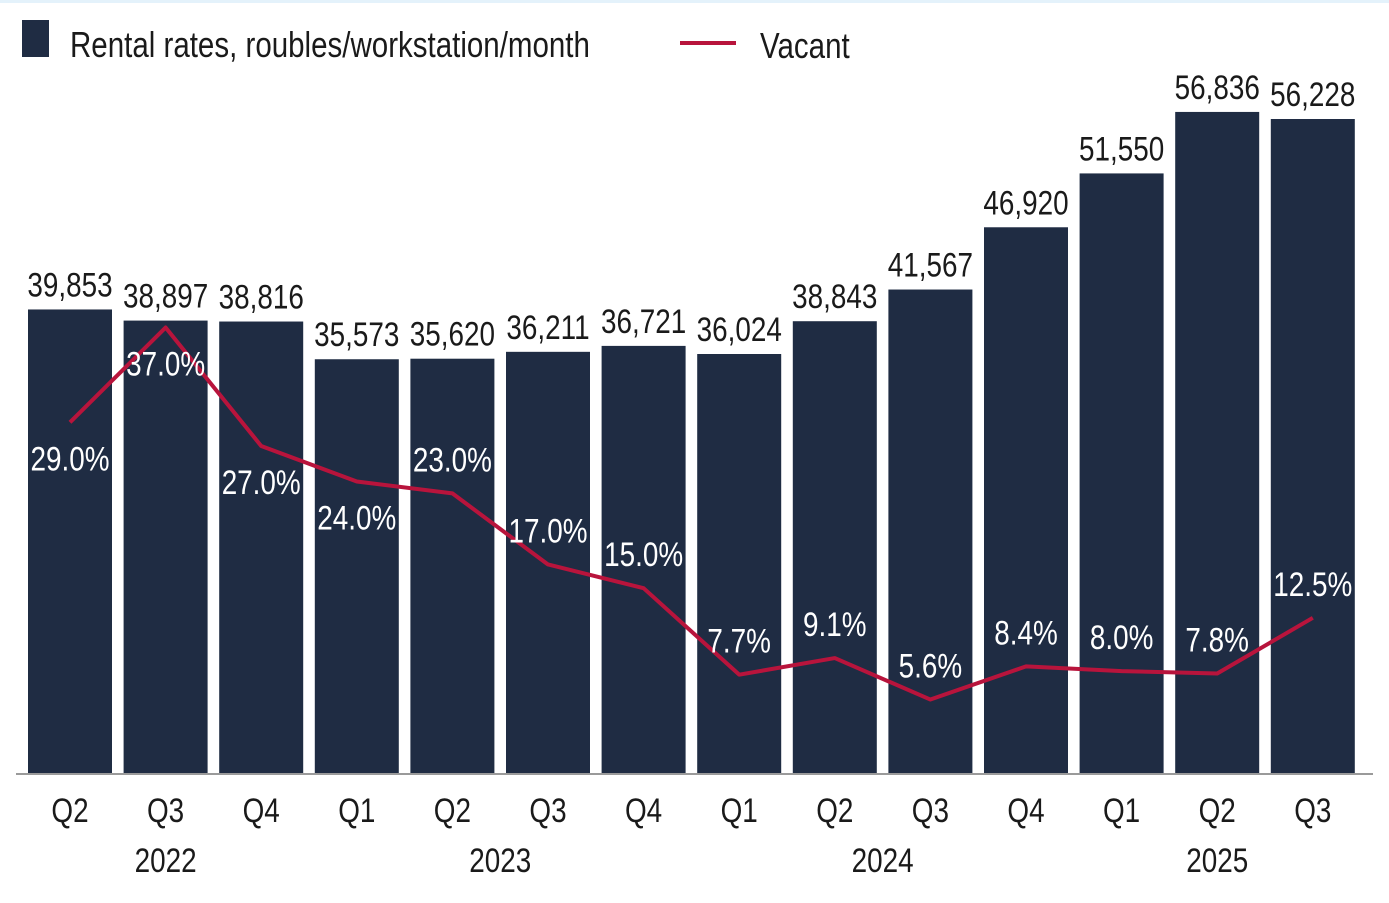 The width and height of the screenshot is (1389, 903). Describe the element at coordinates (1026, 633) in the screenshot. I see `vacancy-value-label: 8.4%` at that location.